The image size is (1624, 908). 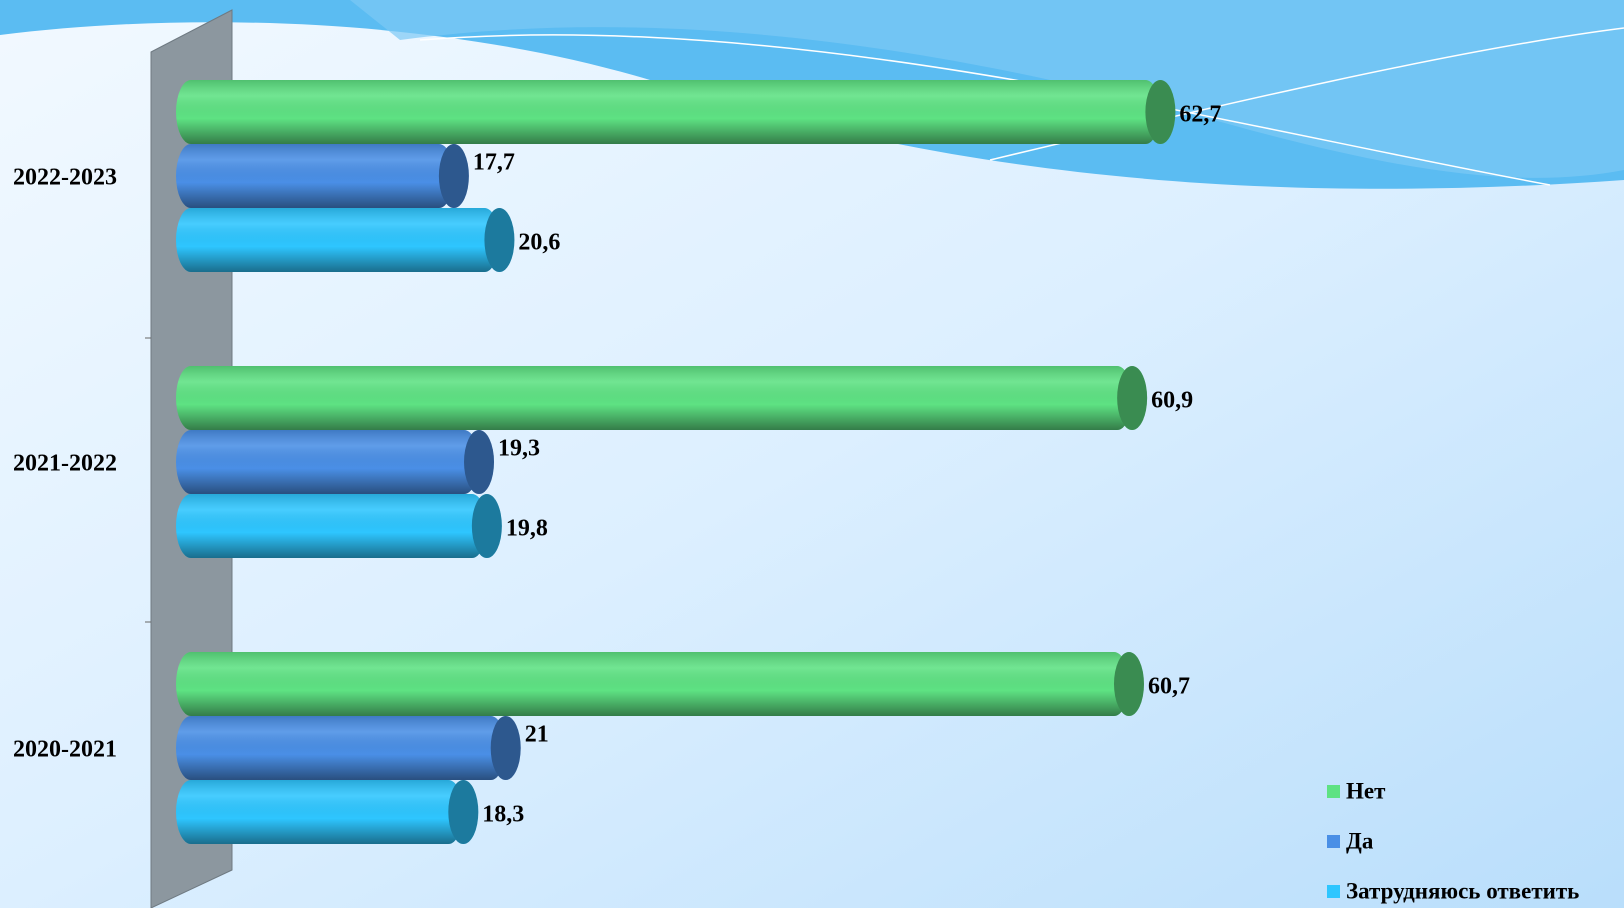 What do you see at coordinates (1169, 687) in the screenshot?
I see `value-label: 60,7` at bounding box center [1169, 687].